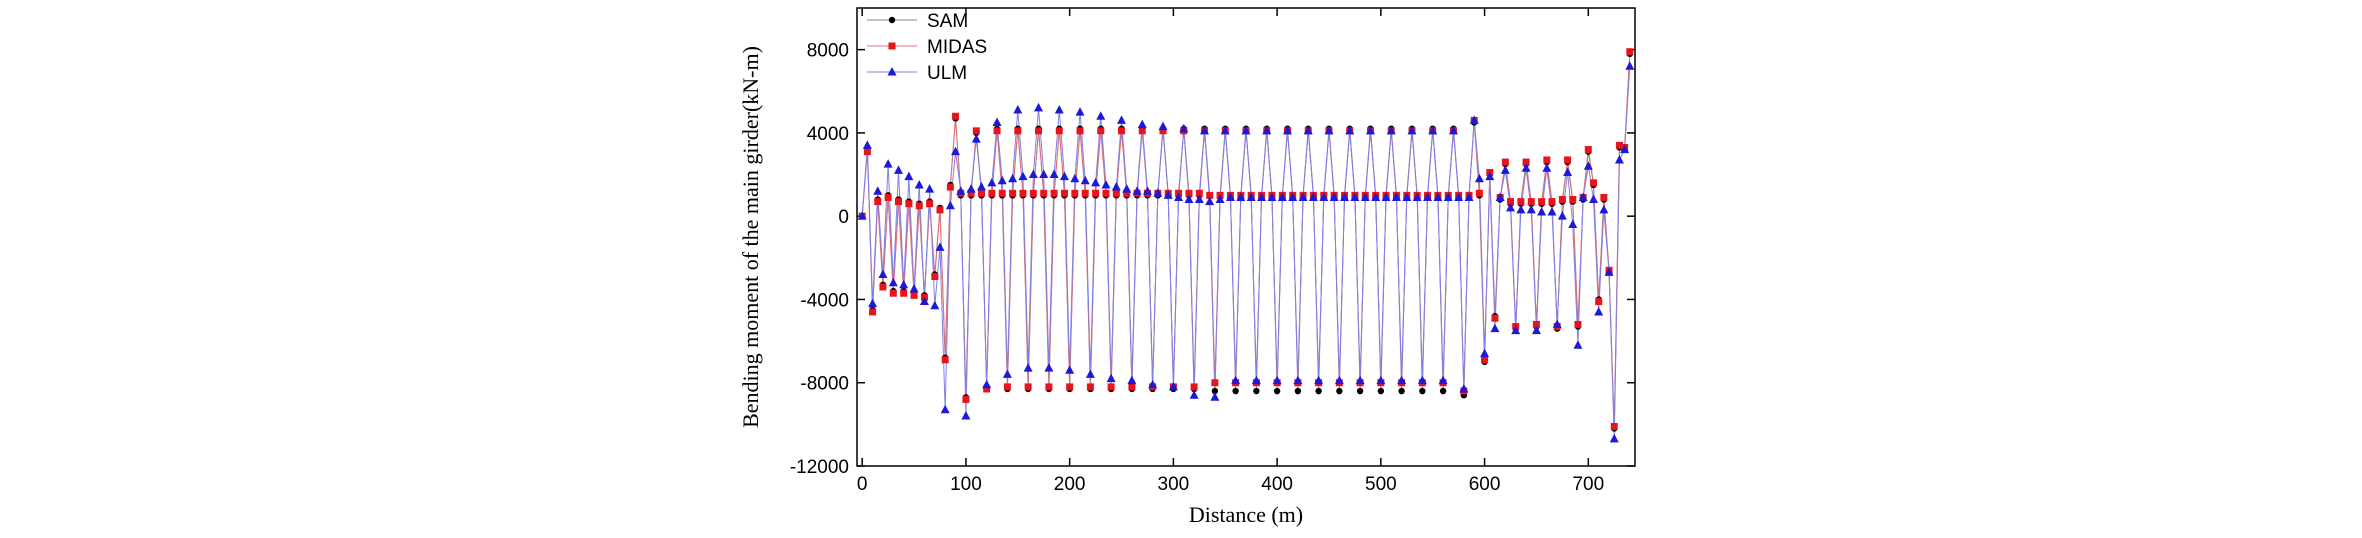  I want to click on y-tick-label: -4000, so click(824, 300).